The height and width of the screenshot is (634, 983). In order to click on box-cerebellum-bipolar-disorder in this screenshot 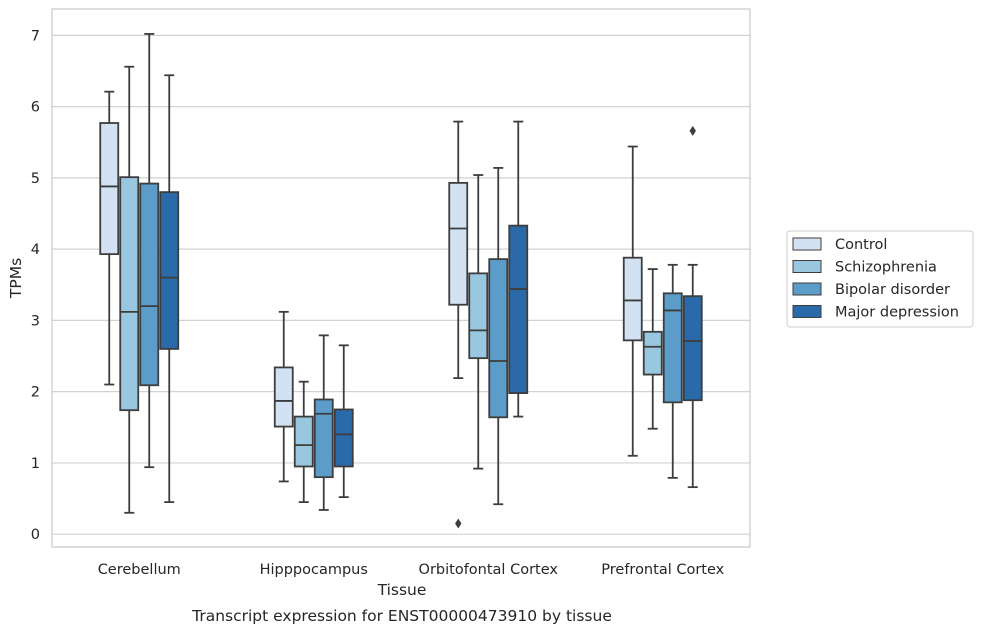, I will do `click(149, 251)`.